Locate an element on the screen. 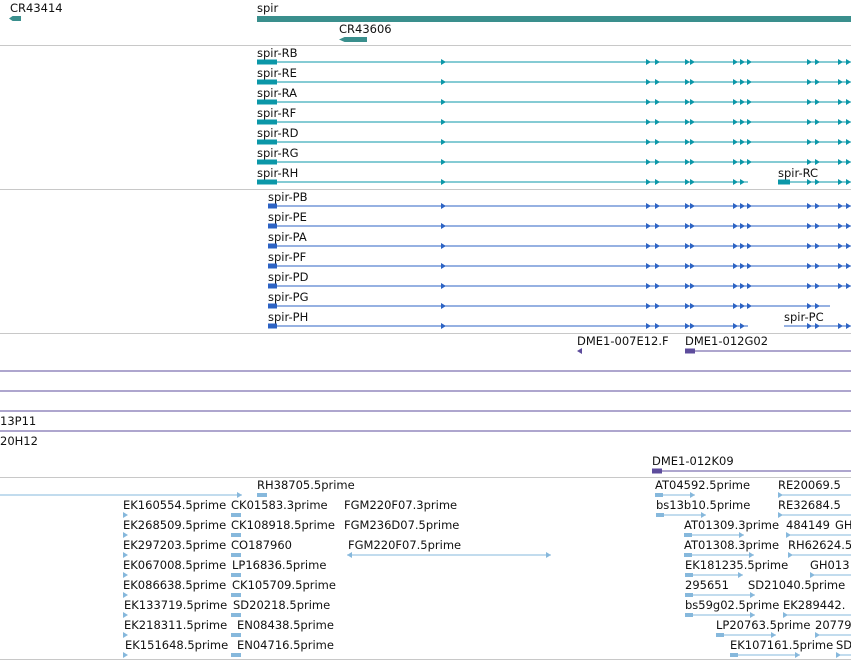 The image size is (851, 661). gene-label-cr43414: CR43414 is located at coordinates (36, 8).